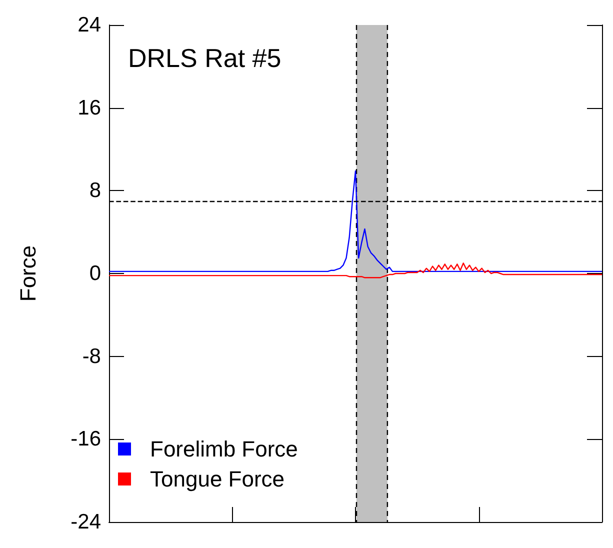  What do you see at coordinates (28, 273) in the screenshot?
I see `y-axis-title: Force` at bounding box center [28, 273].